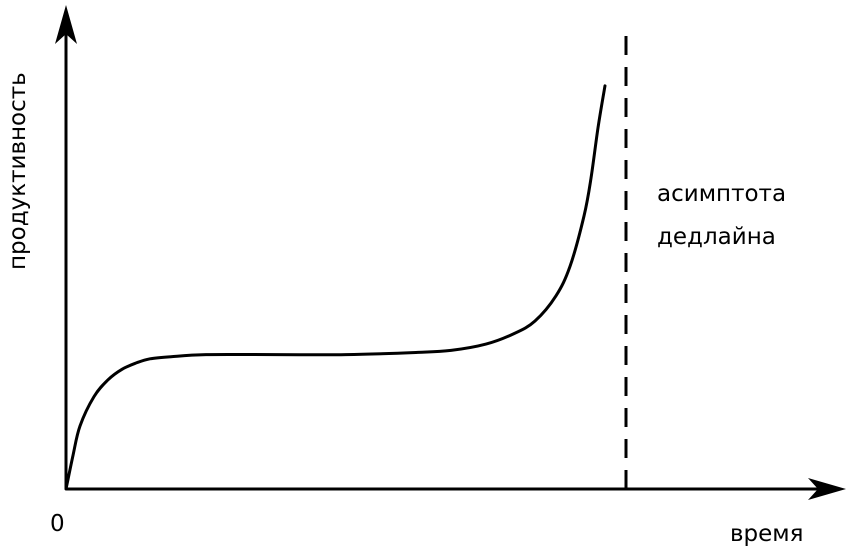  I want to click on origin-label: 0, so click(57, 524).